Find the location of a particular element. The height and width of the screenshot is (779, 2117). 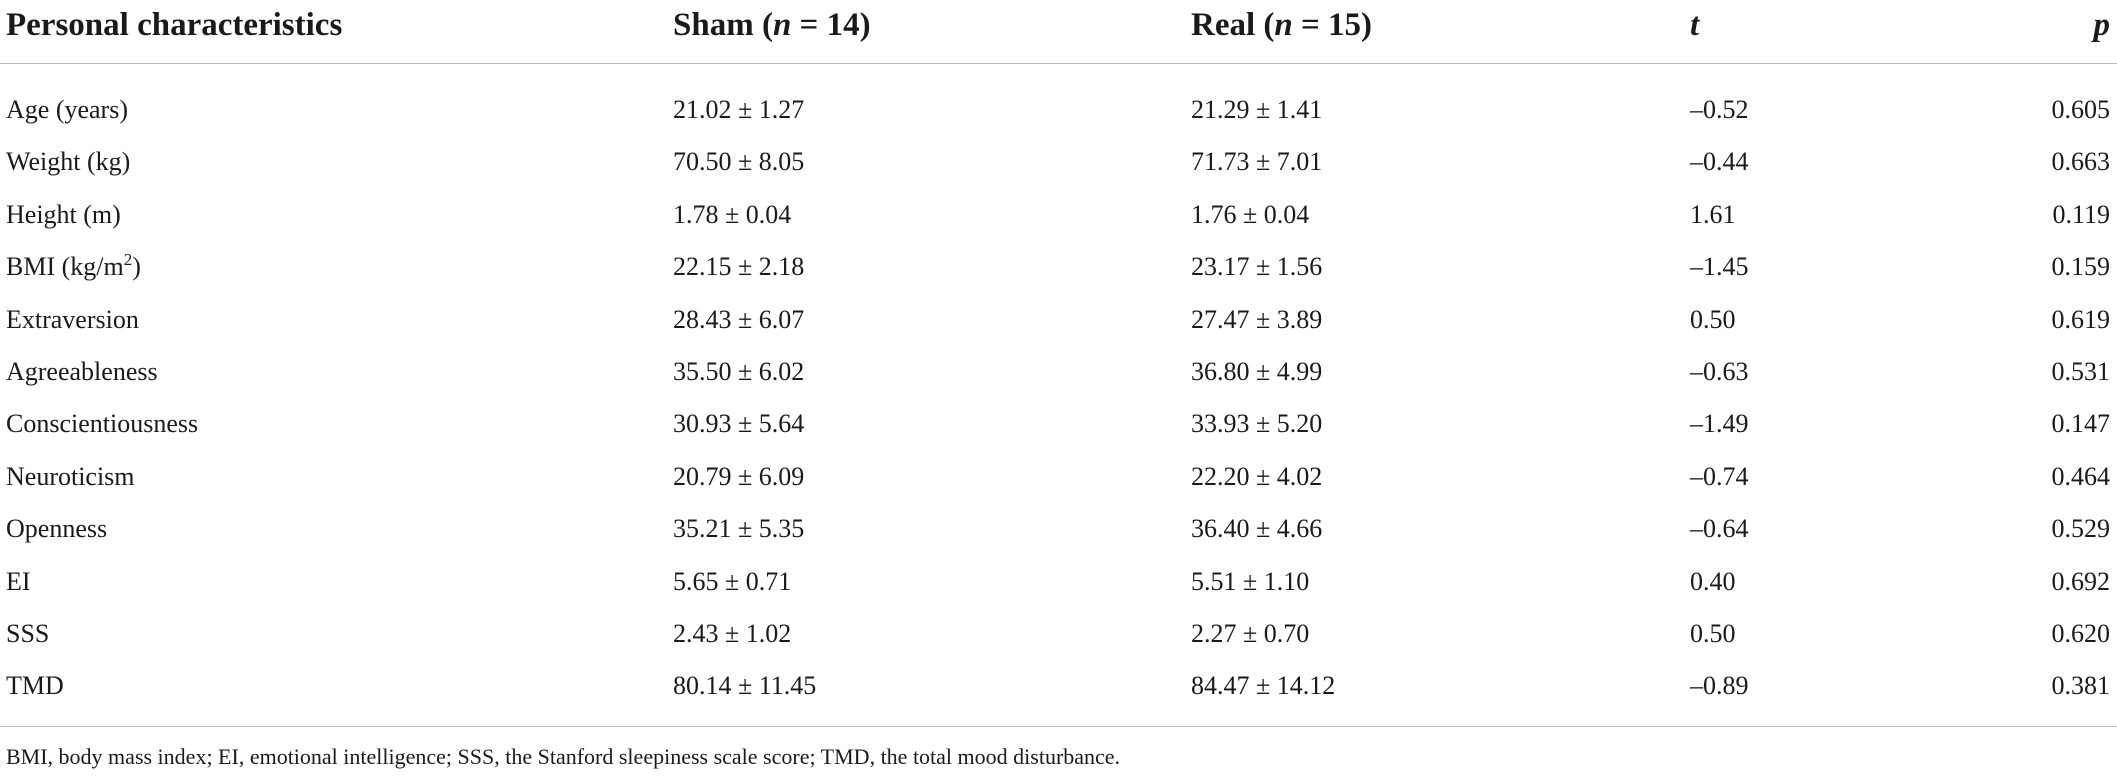

row-p: 0.663 is located at coordinates (2081, 162).